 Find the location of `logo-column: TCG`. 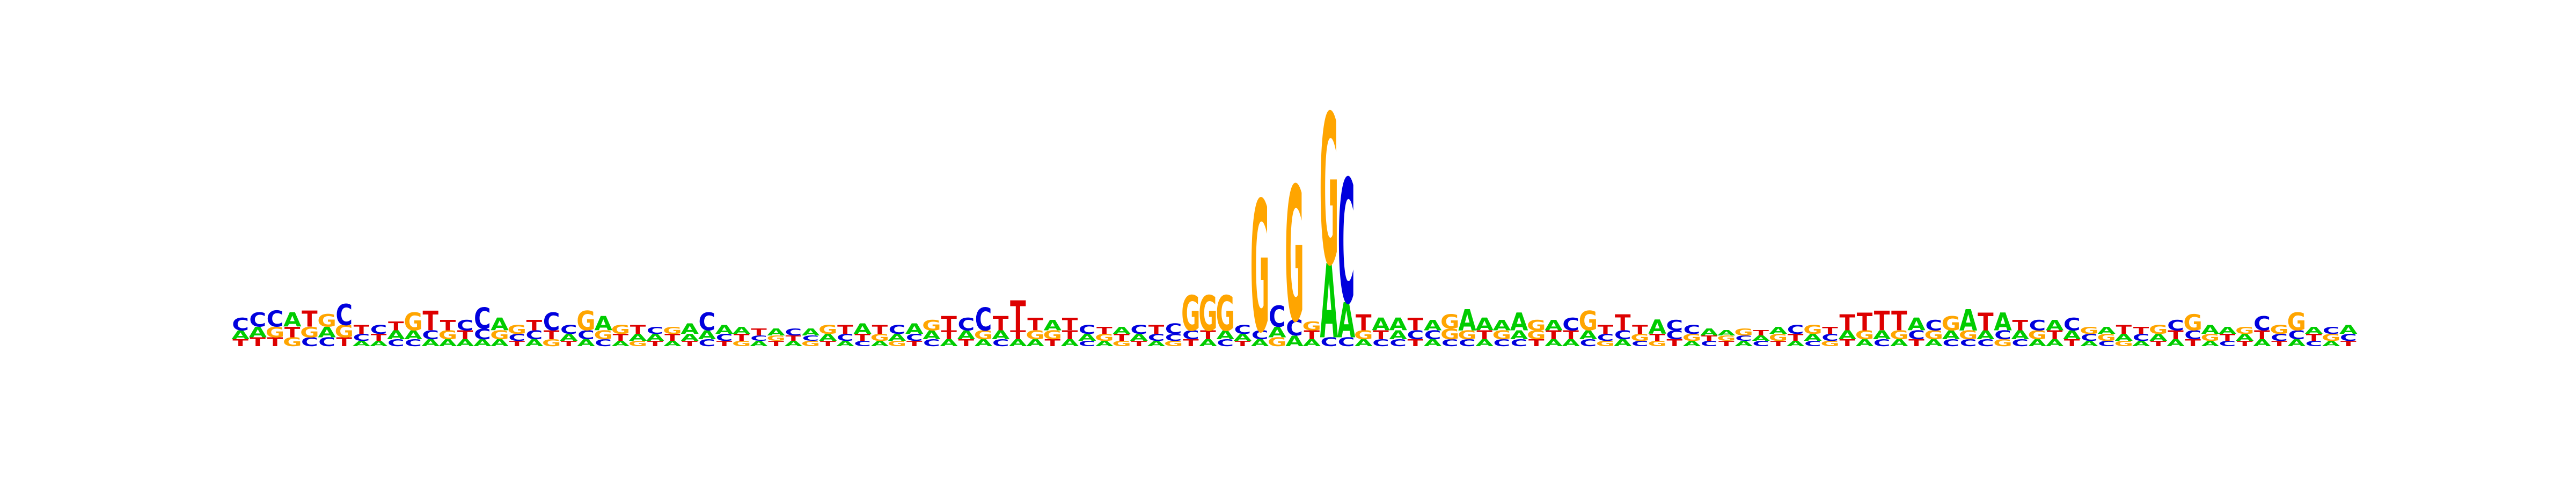

logo-column: TCG is located at coordinates (2192, 329).